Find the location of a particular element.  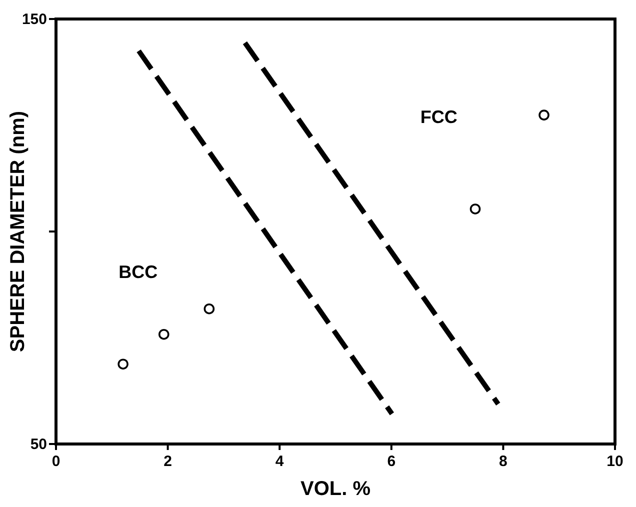

x-tick-label: 6 is located at coordinates (391, 461).